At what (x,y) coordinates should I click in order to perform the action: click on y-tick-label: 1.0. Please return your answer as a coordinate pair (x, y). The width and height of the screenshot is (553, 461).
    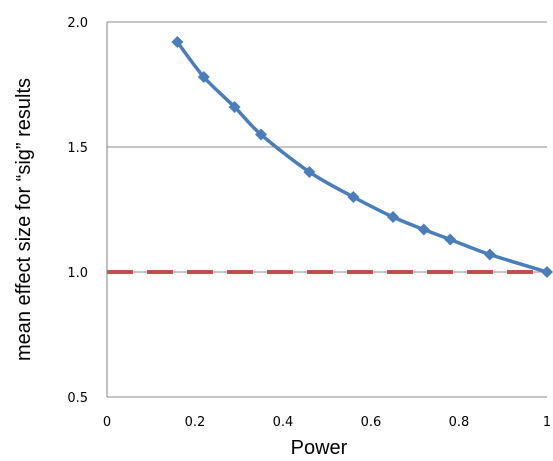
    Looking at the image, I should click on (77, 273).